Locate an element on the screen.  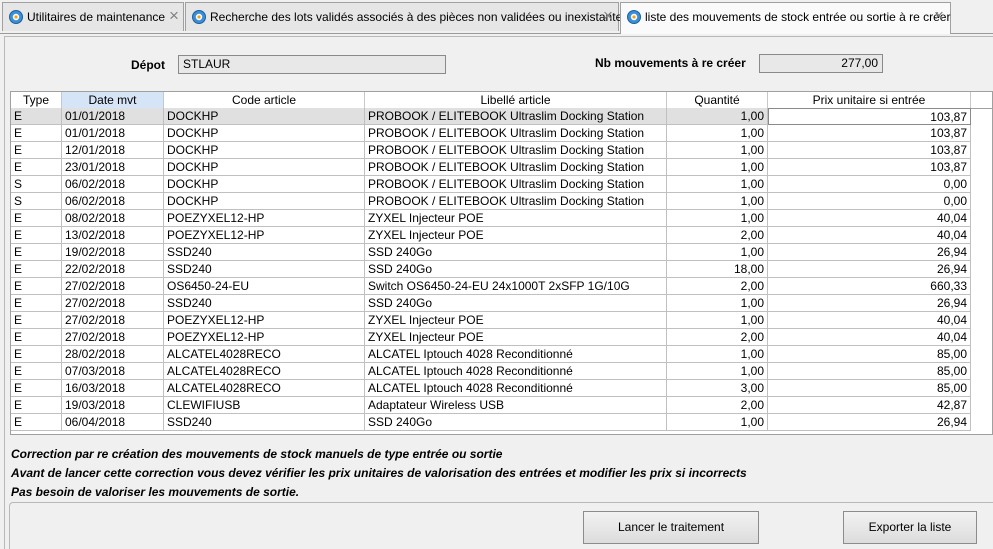
cell-code: OS6450-24-EU is located at coordinates (264, 286).